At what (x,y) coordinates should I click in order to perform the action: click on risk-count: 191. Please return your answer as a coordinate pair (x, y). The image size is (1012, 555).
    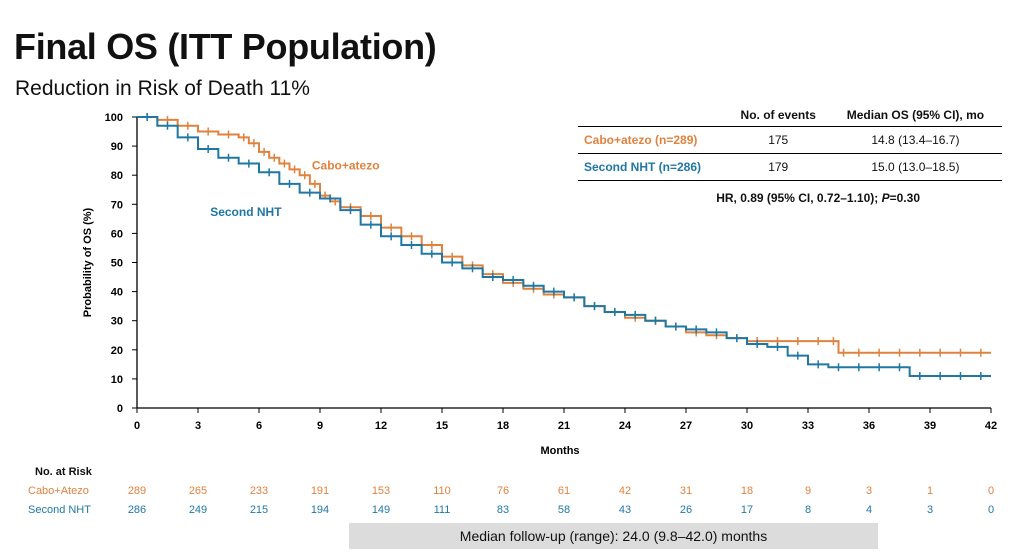
    Looking at the image, I should click on (320, 491).